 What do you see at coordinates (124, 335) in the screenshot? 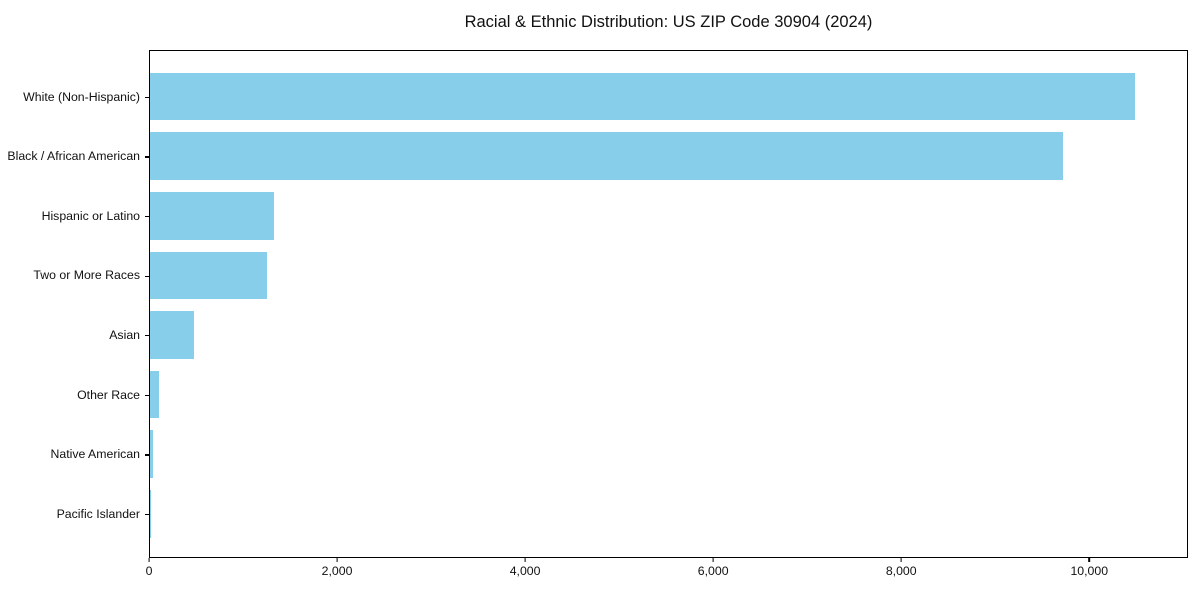
I see `y-tick-label: Asian` at bounding box center [124, 335].